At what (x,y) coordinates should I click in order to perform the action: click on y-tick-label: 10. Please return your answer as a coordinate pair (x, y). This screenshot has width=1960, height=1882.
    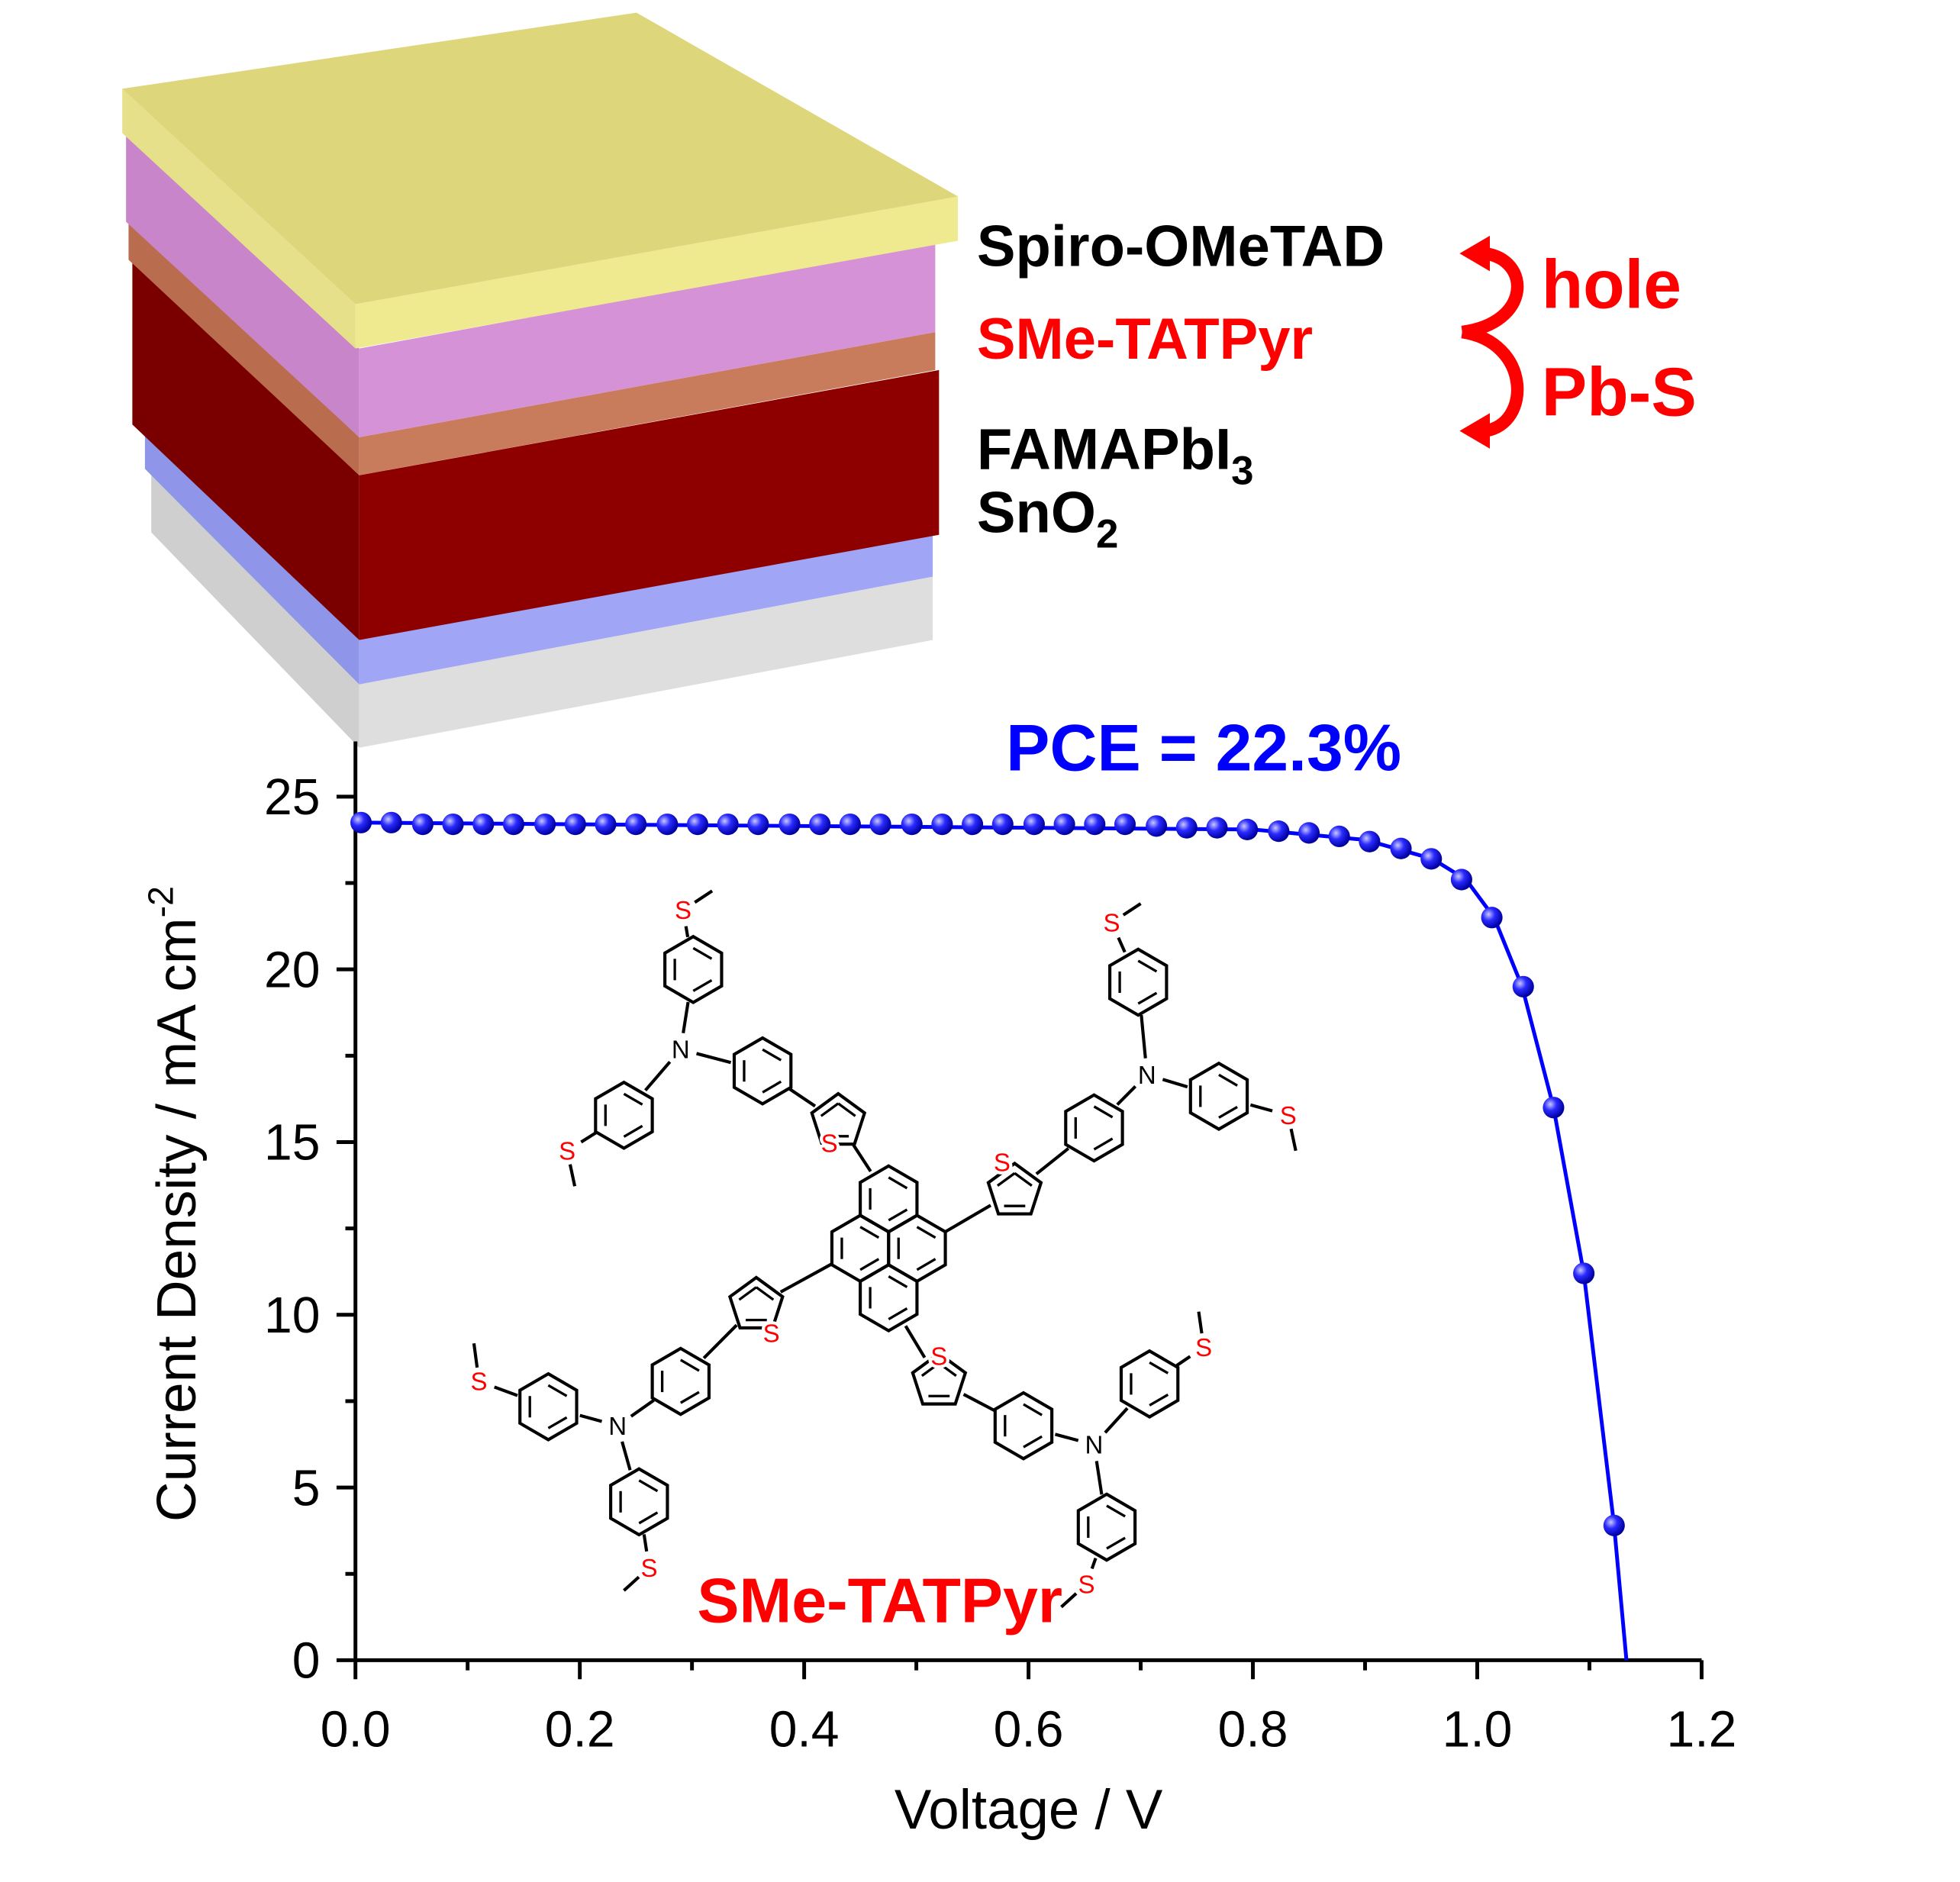
    Looking at the image, I should click on (292, 1315).